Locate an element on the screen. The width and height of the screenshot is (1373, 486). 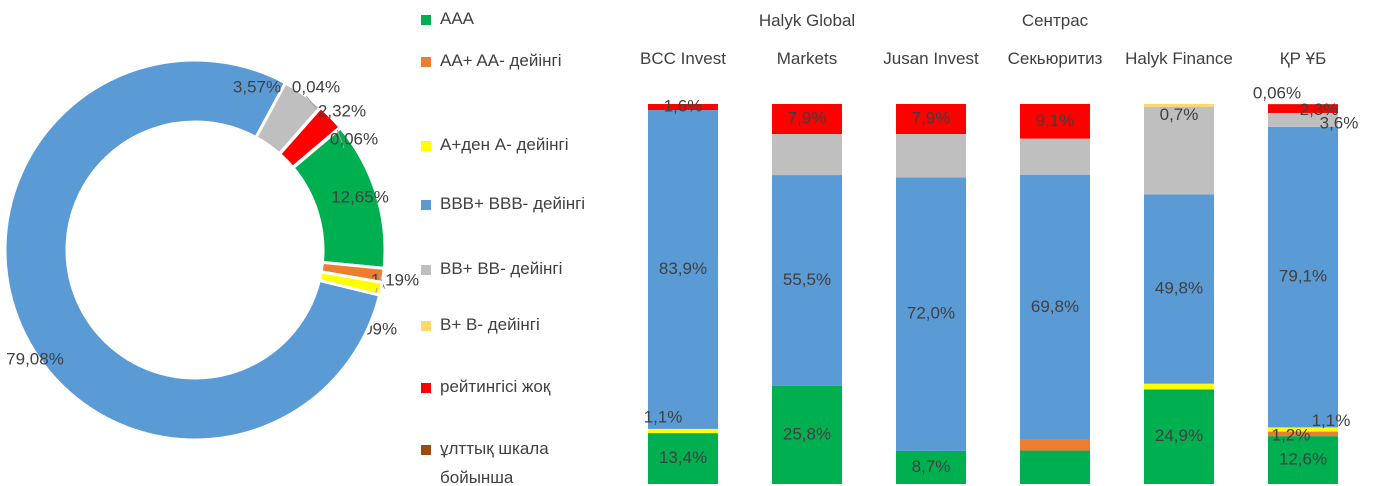
legend-label: ұлттық шкала бойынша is located at coordinates (494, 462).